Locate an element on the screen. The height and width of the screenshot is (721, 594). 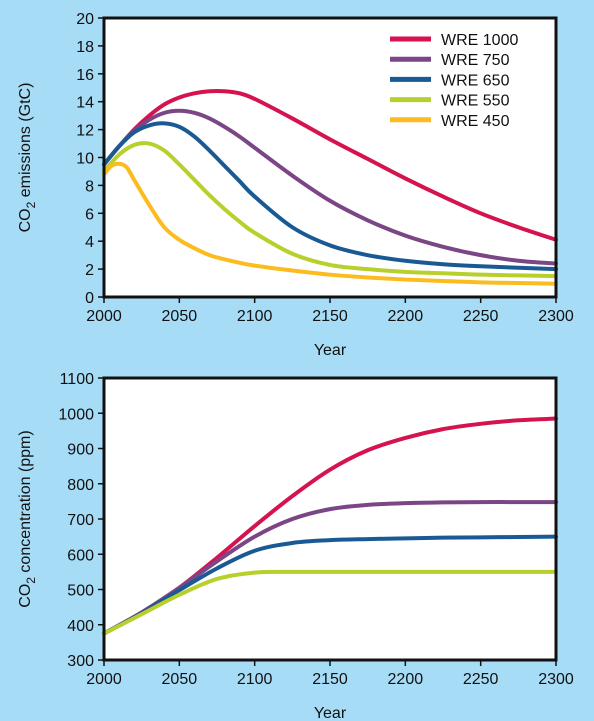
y-tick-label: 16 is located at coordinates (85, 75).